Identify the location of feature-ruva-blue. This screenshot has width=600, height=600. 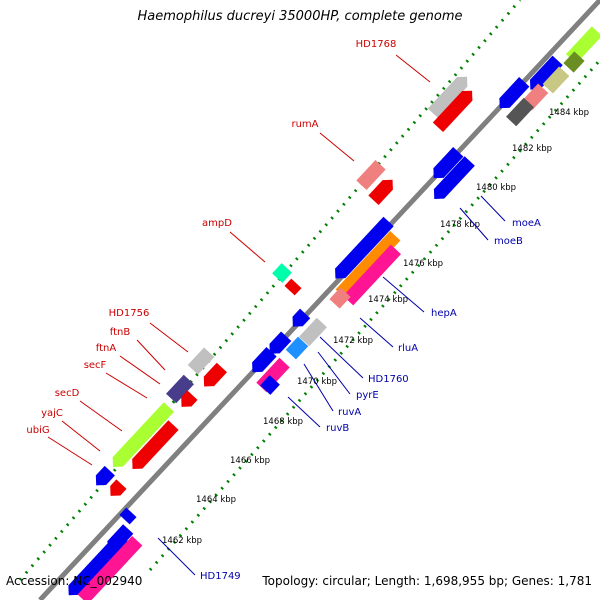
(280, 342).